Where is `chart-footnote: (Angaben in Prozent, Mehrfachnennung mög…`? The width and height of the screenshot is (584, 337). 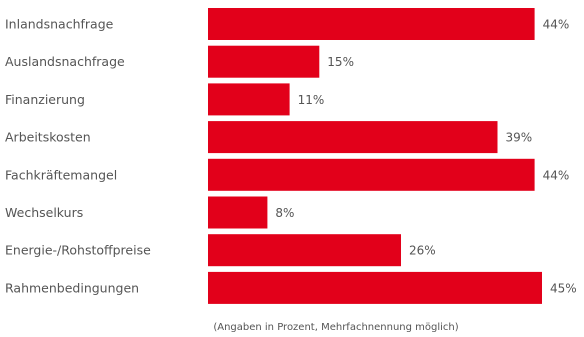 chart-footnote: (Angaben in Prozent, Mehrfachnennung mög… is located at coordinates (335, 327).